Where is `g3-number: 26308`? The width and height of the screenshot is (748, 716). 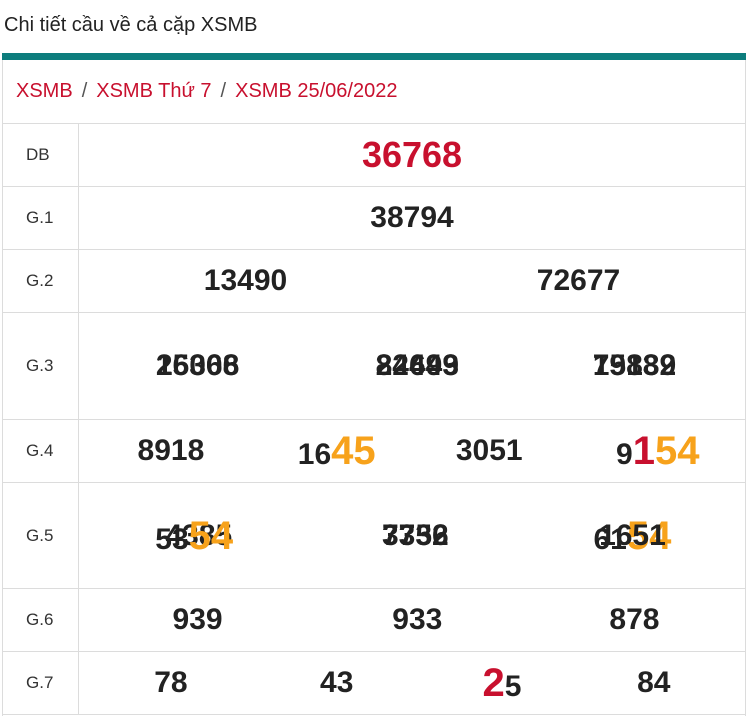 g3-number: 26308 is located at coordinates (197, 365).